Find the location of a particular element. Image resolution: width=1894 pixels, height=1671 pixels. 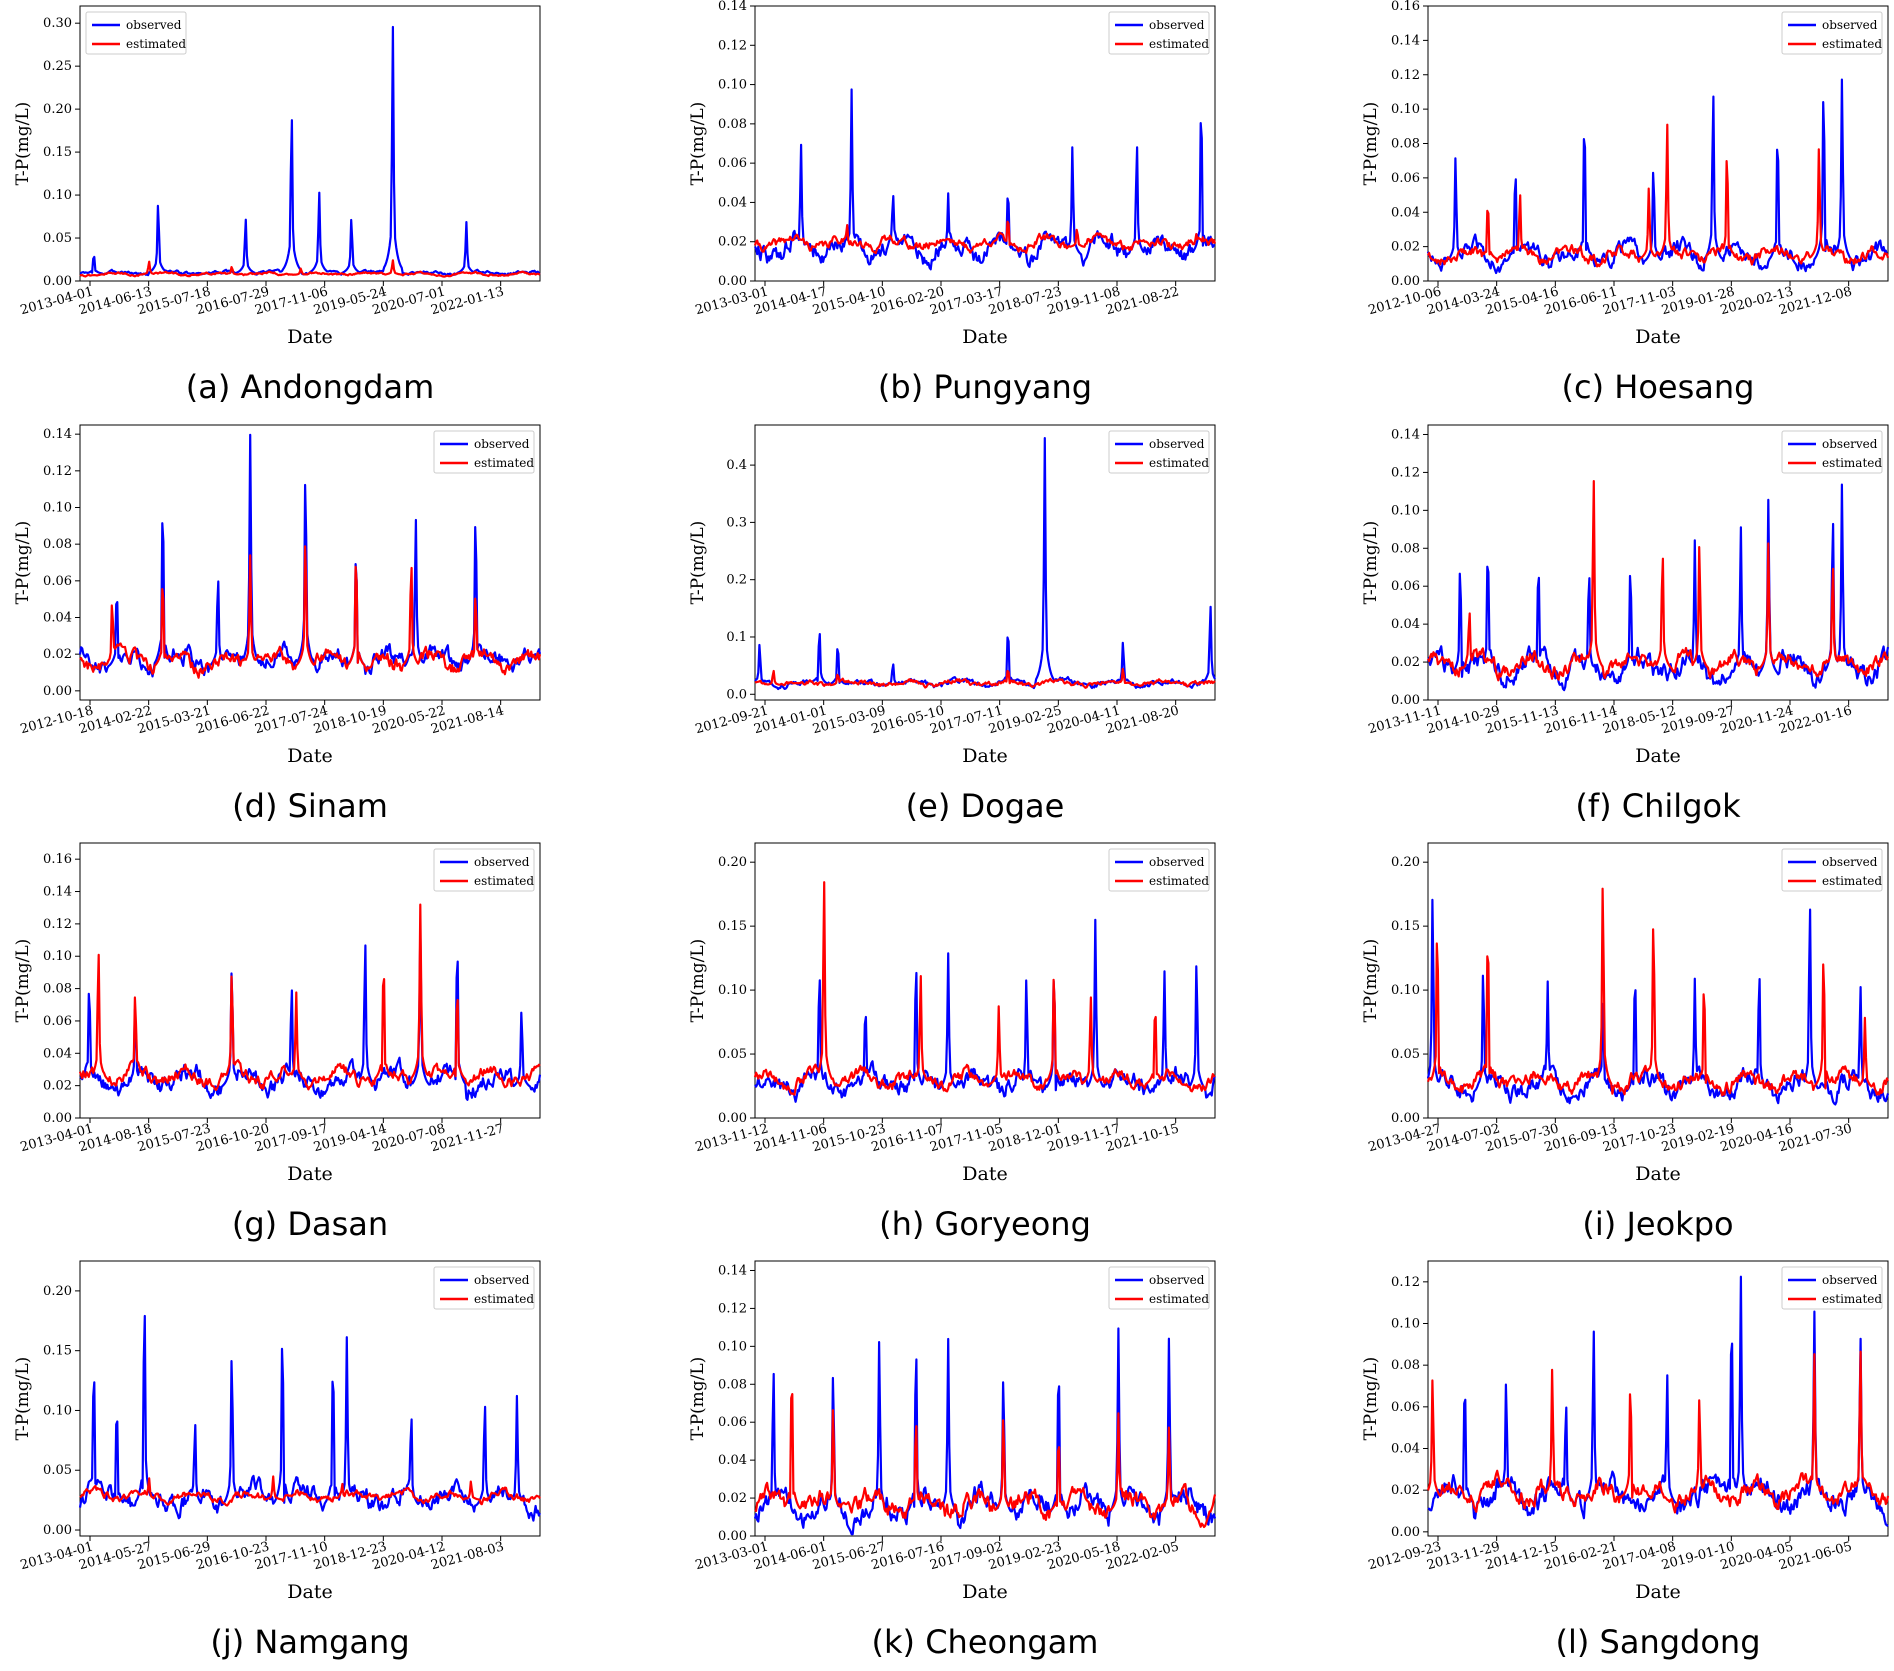

panel-caption: (k) Cheongam is located at coordinates (985, 1642).